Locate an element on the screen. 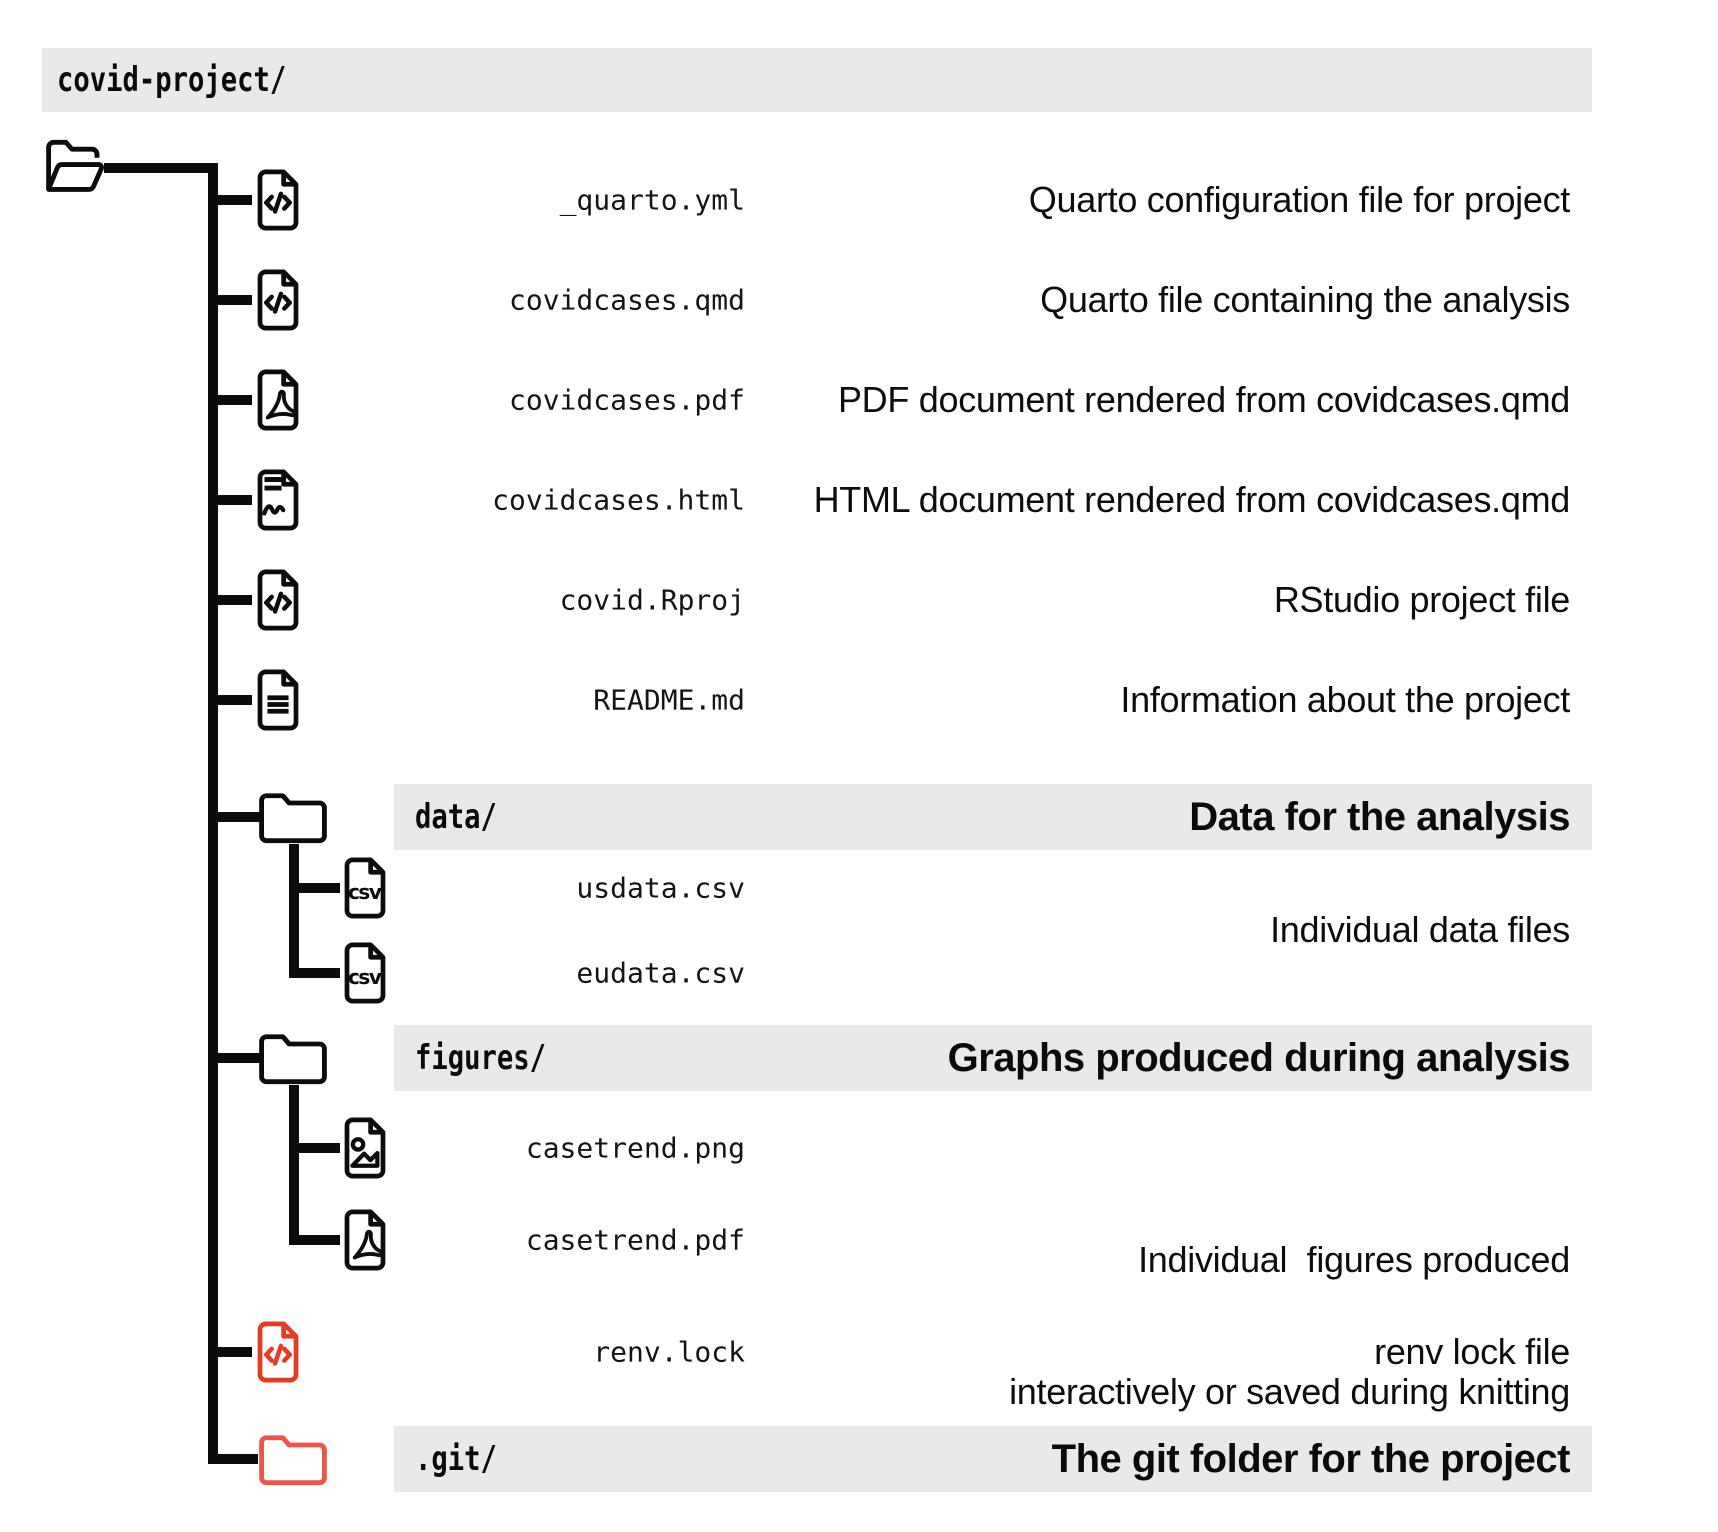 The height and width of the screenshot is (1532, 1718). data-folder-bar: data/ Data for the analysis is located at coordinates (993, 817).